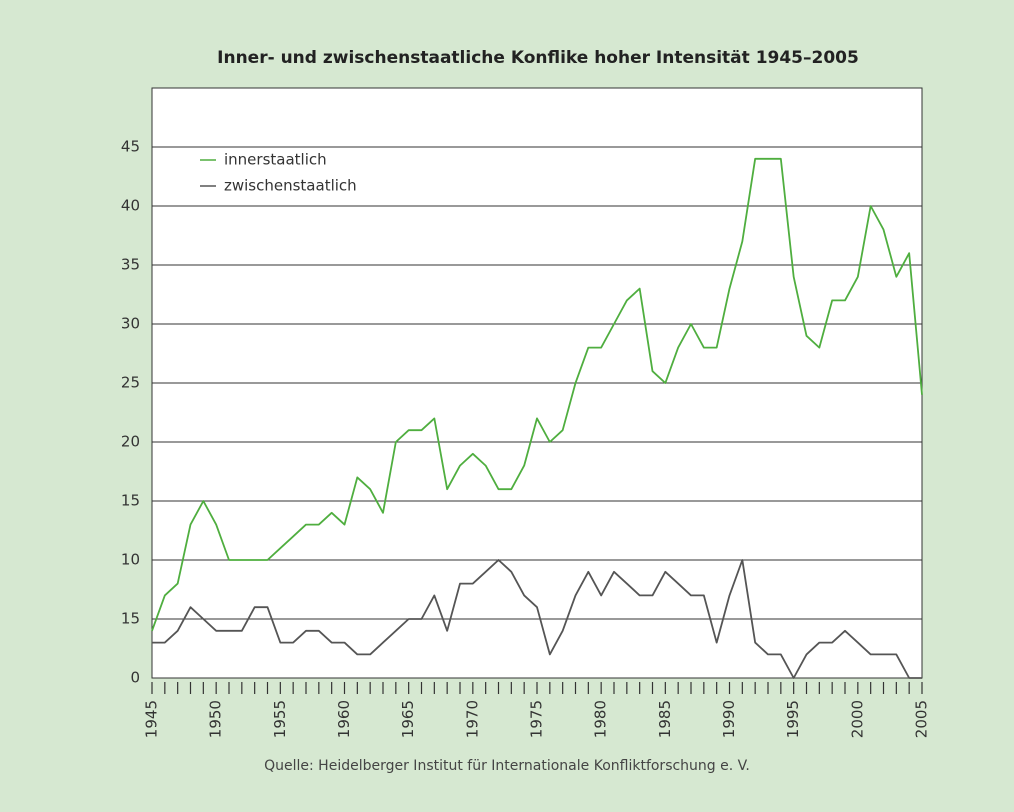 This screenshot has height=812, width=1014. I want to click on x-tick-label: 1965, so click(408, 719).